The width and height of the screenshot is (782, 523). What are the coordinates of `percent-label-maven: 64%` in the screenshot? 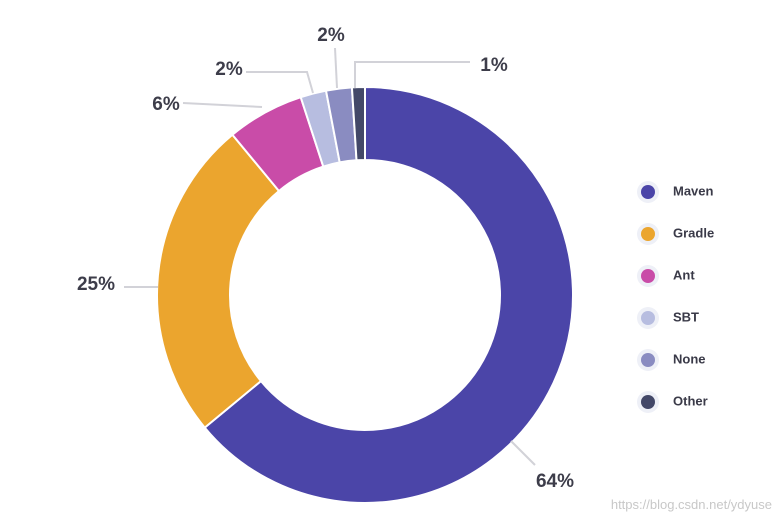 It's located at (555, 481).